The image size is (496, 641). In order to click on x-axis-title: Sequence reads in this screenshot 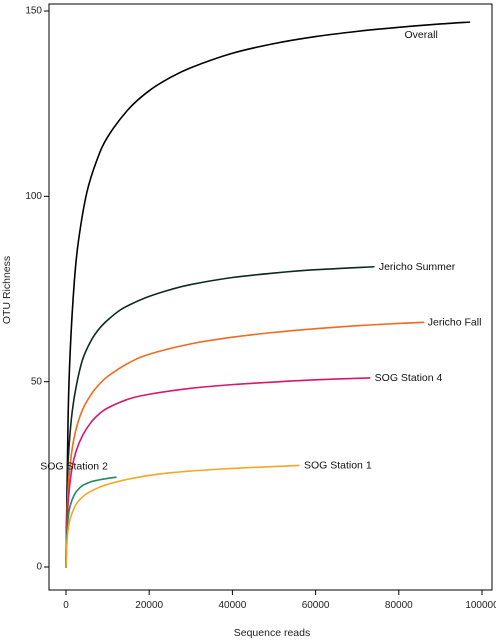, I will do `click(272, 633)`.